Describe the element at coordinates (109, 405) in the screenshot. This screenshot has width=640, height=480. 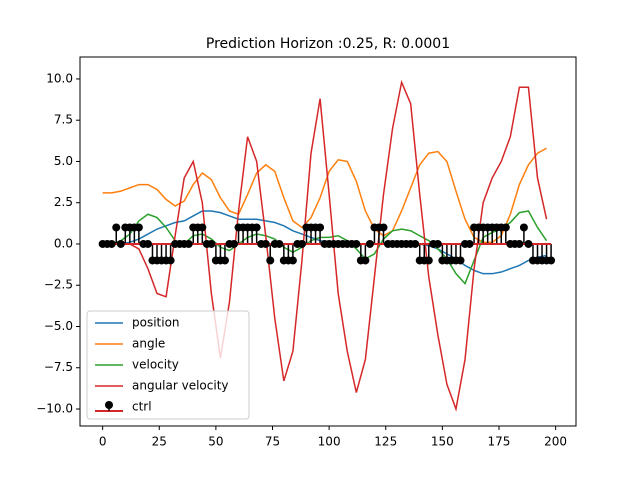
I see `legend-swatch` at that location.